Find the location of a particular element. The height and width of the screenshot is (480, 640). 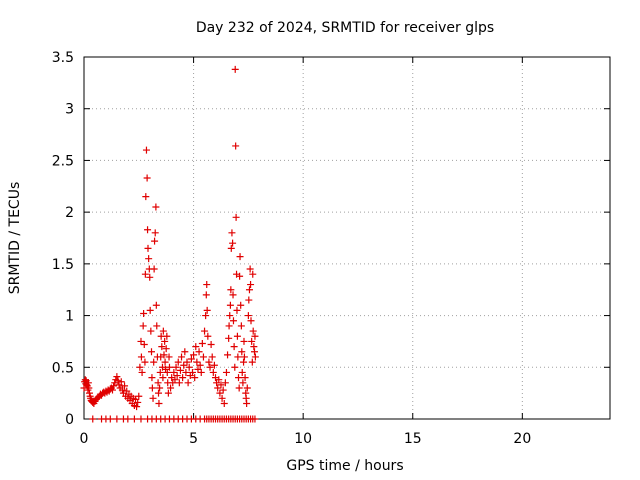

y-axis-label: SRMTID / TECUs is located at coordinates (15, 238).